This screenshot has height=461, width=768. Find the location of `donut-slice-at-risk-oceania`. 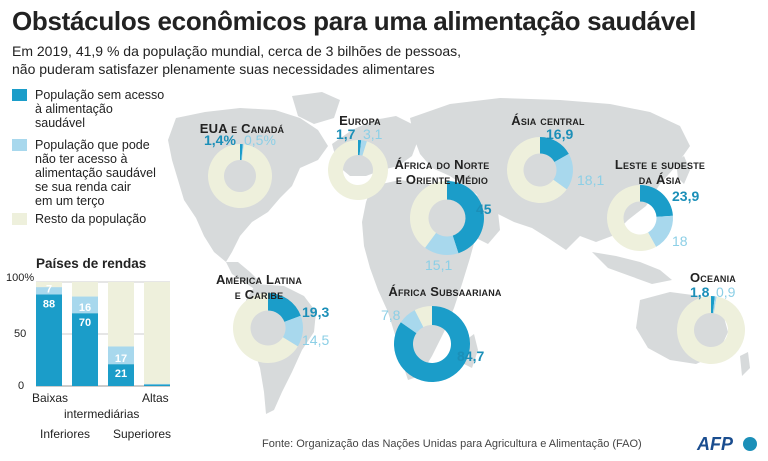

donut-slice-at-risk-oceania is located at coordinates (714, 305).